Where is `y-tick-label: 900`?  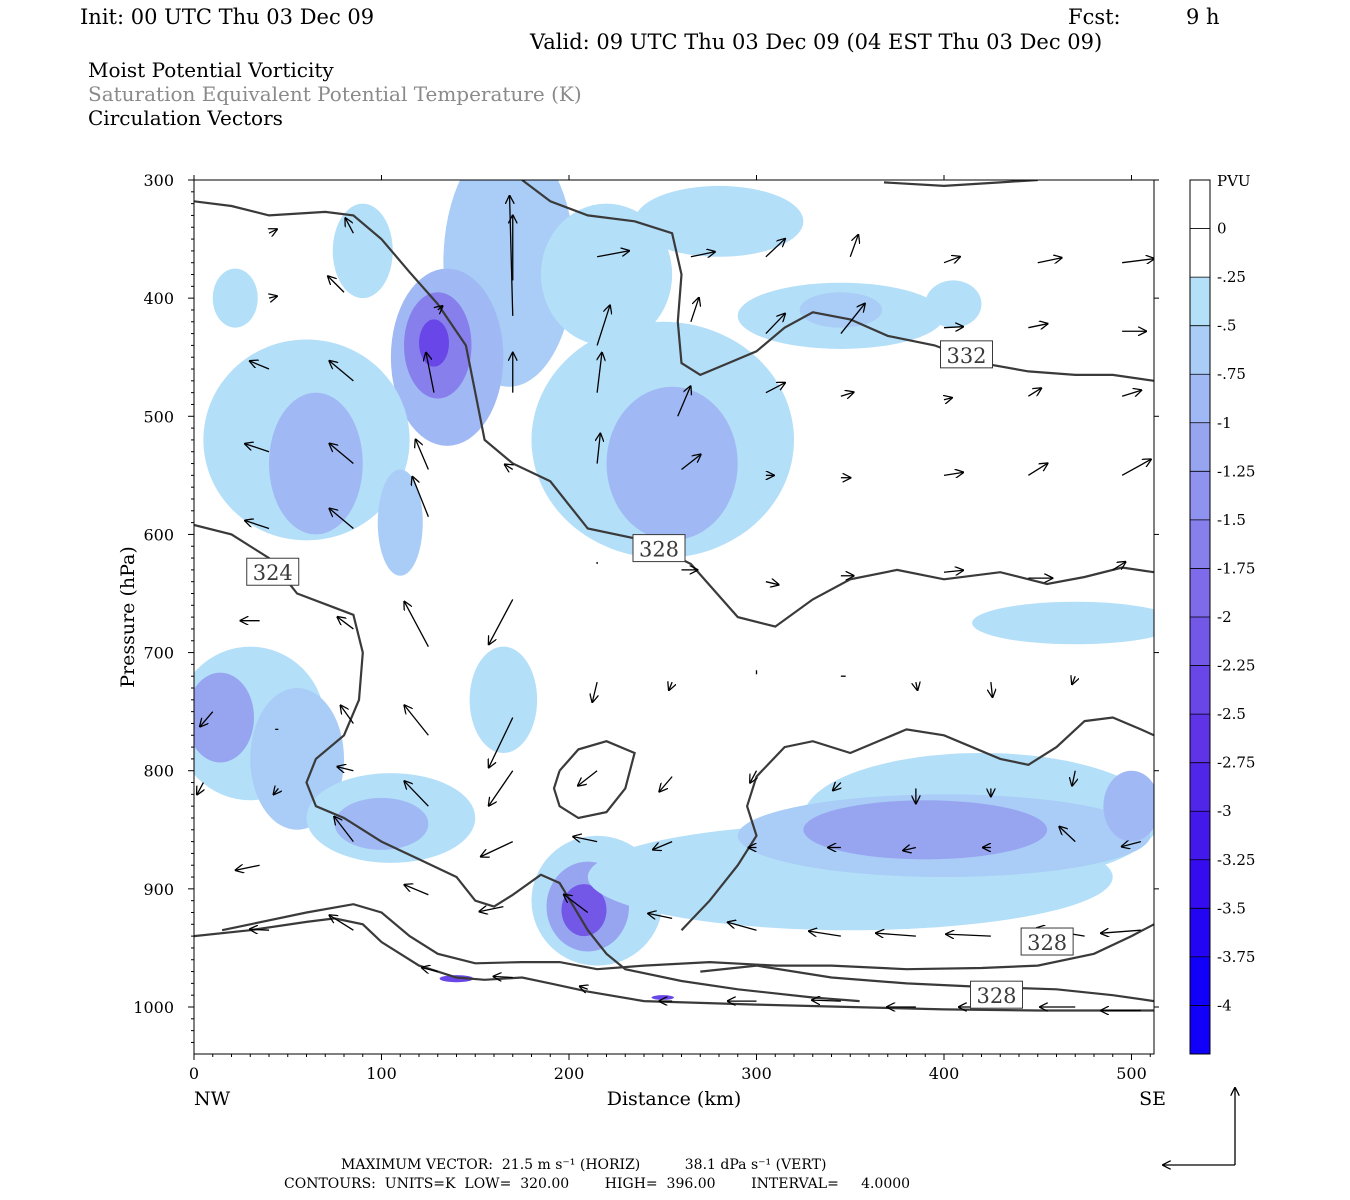 y-tick-label: 900 is located at coordinates (158, 889).